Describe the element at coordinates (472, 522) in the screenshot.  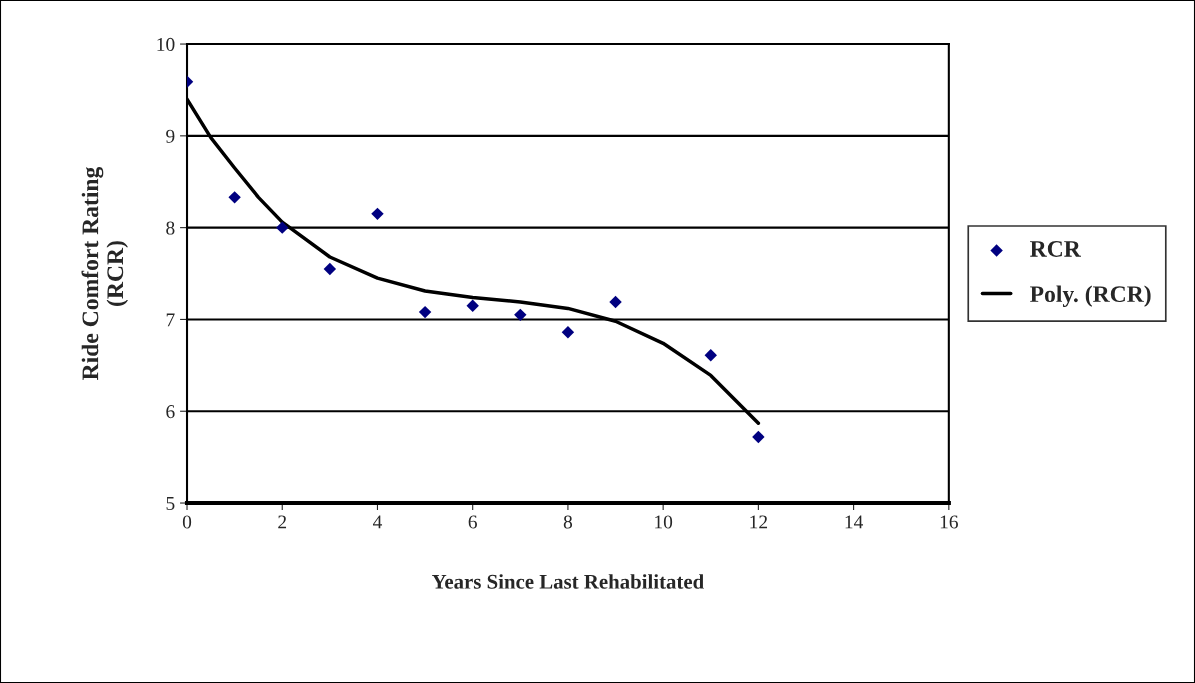
I see `x-tick-label: 6` at that location.